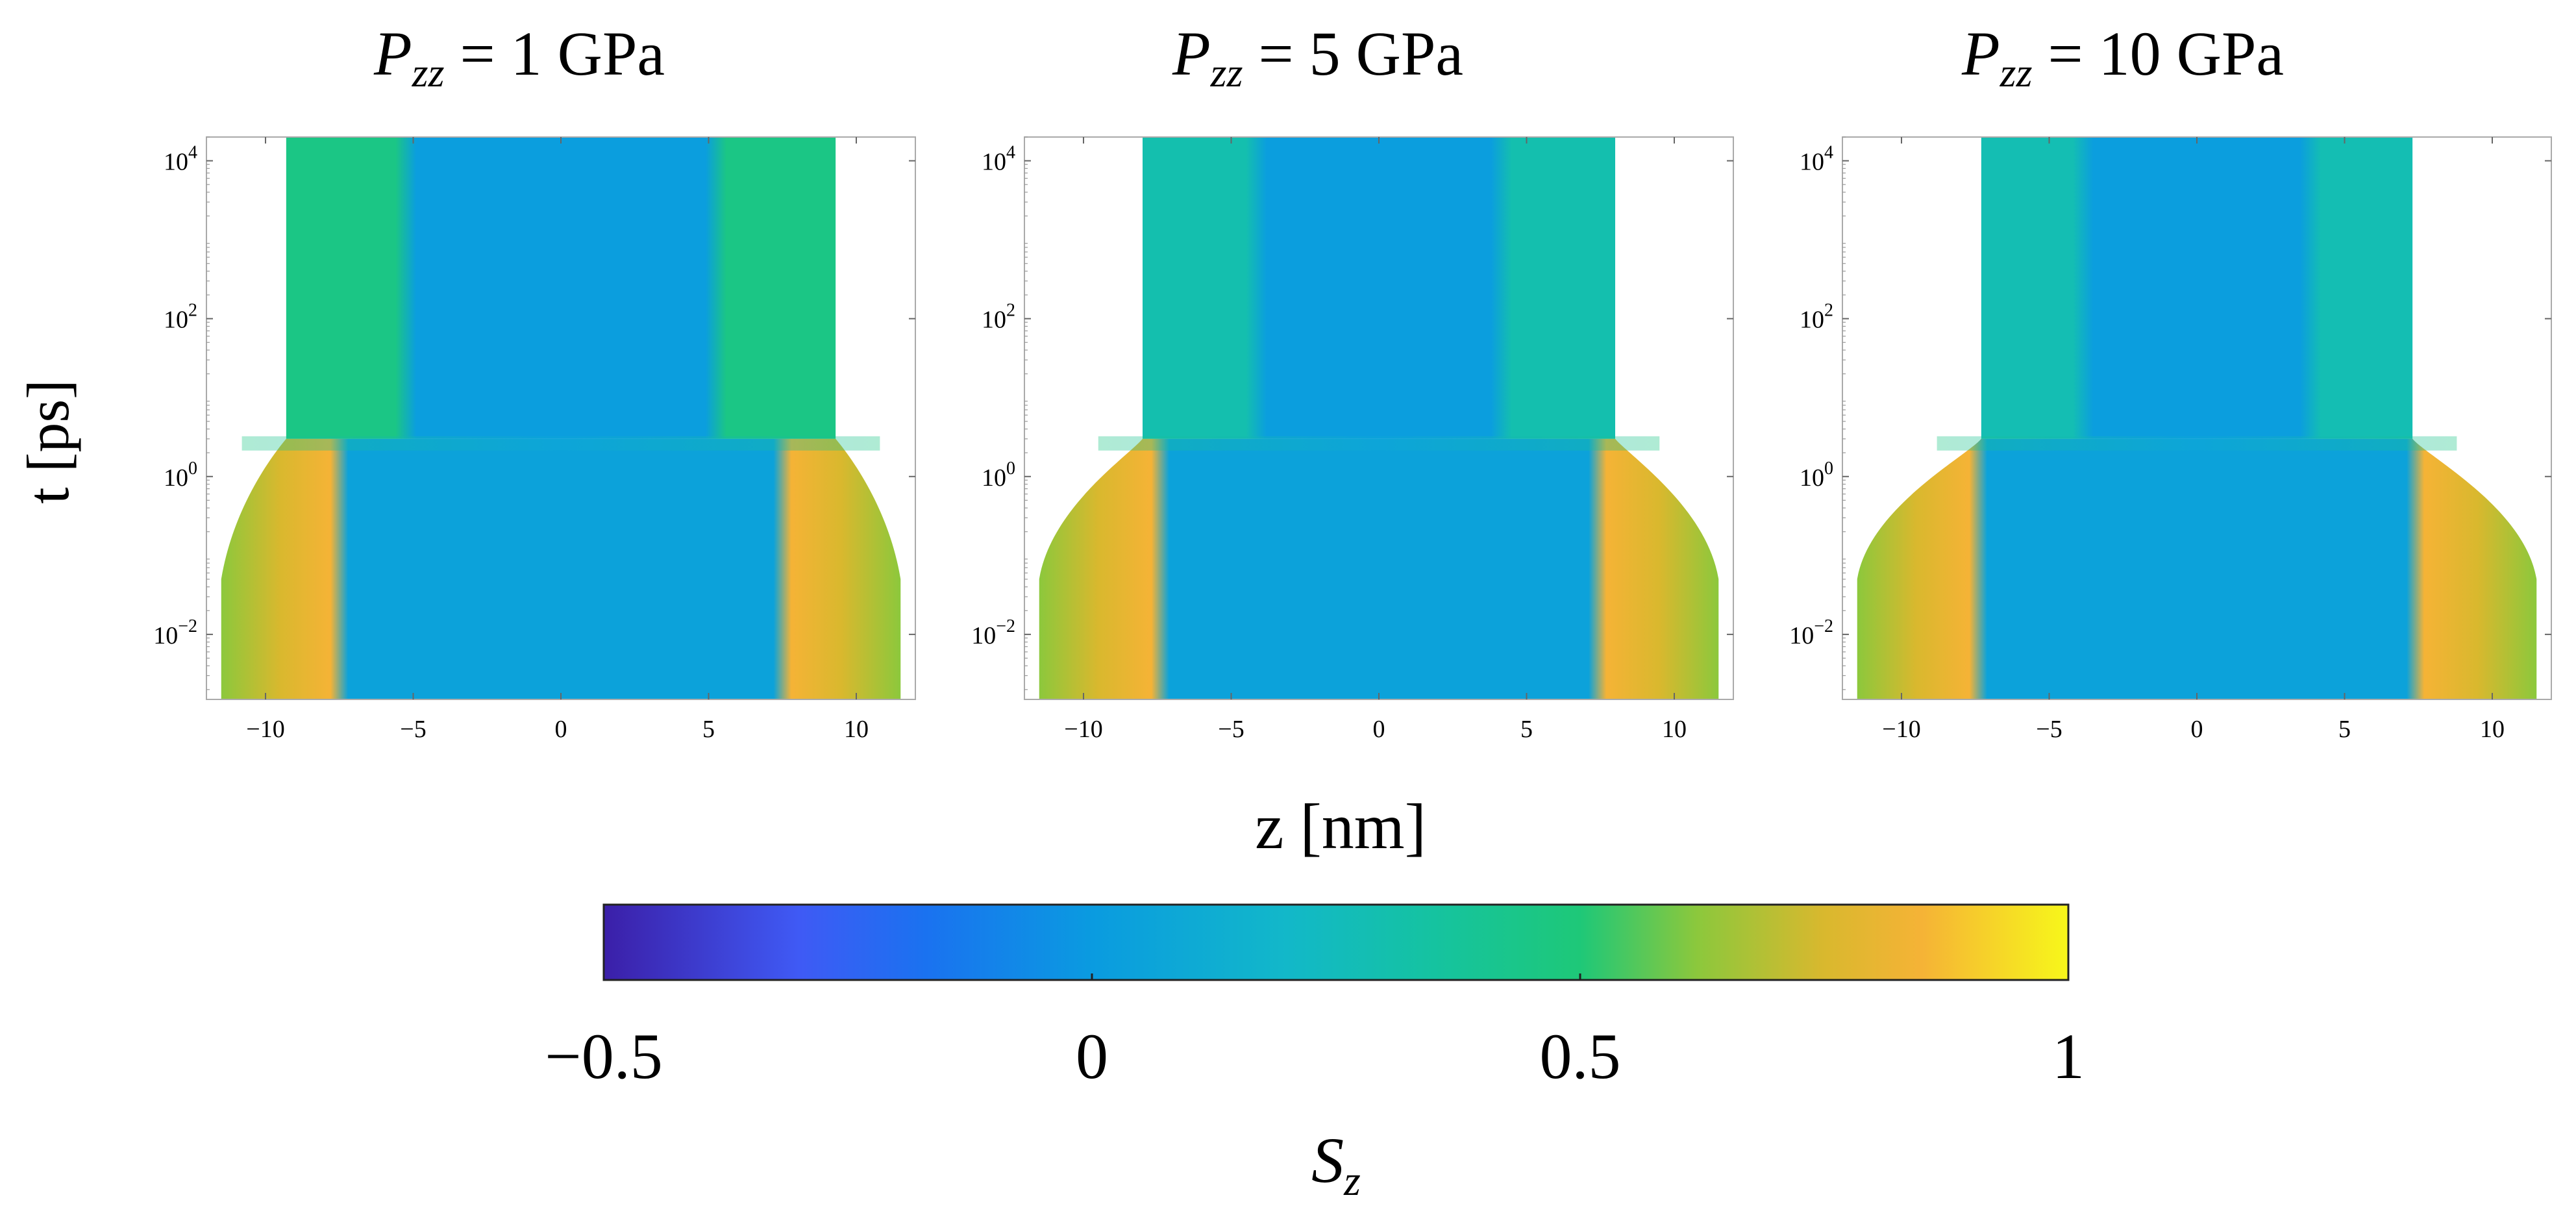 This screenshot has width=2576, height=1217. What do you see at coordinates (1336, 942) in the screenshot?
I see `colorbar-gradient` at bounding box center [1336, 942].